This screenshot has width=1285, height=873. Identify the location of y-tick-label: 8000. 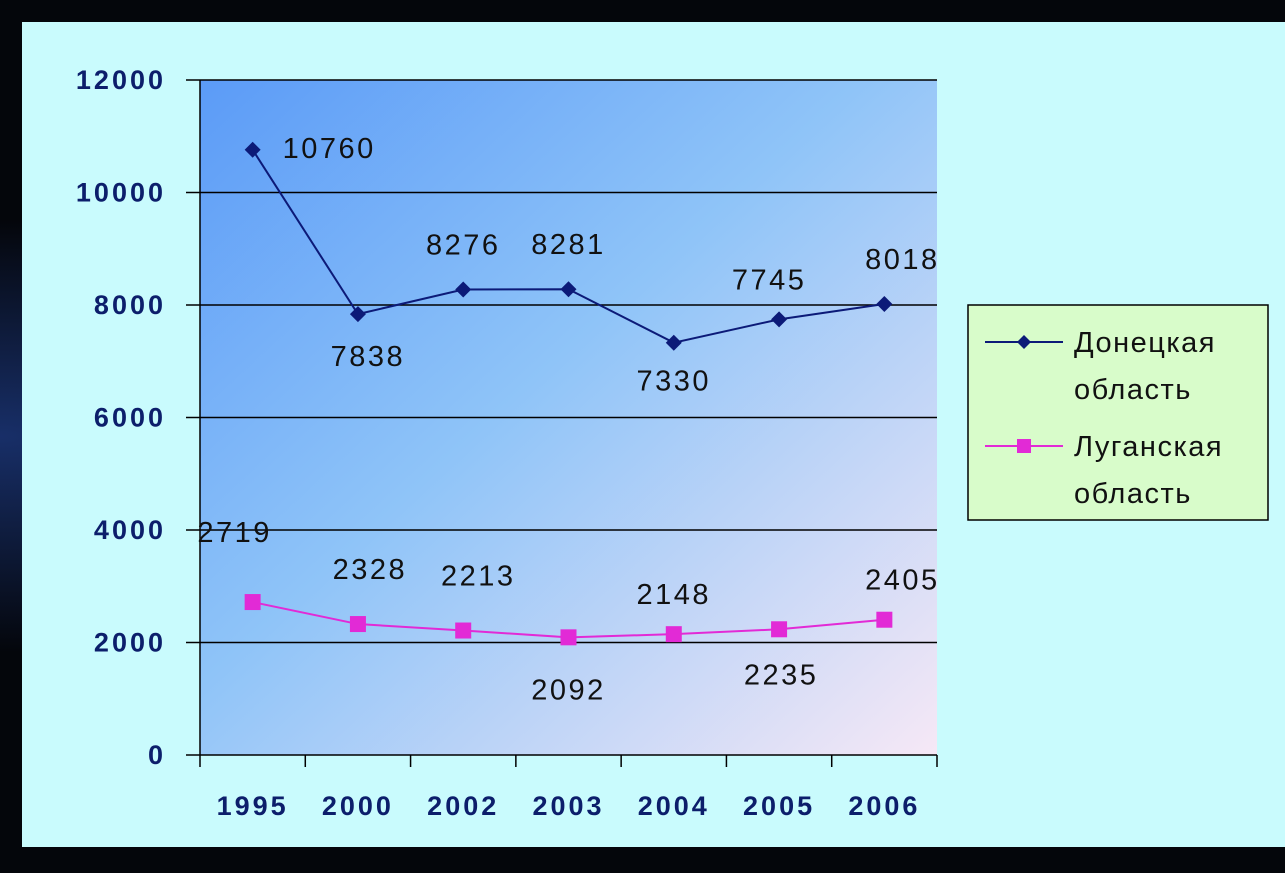
(130, 305).